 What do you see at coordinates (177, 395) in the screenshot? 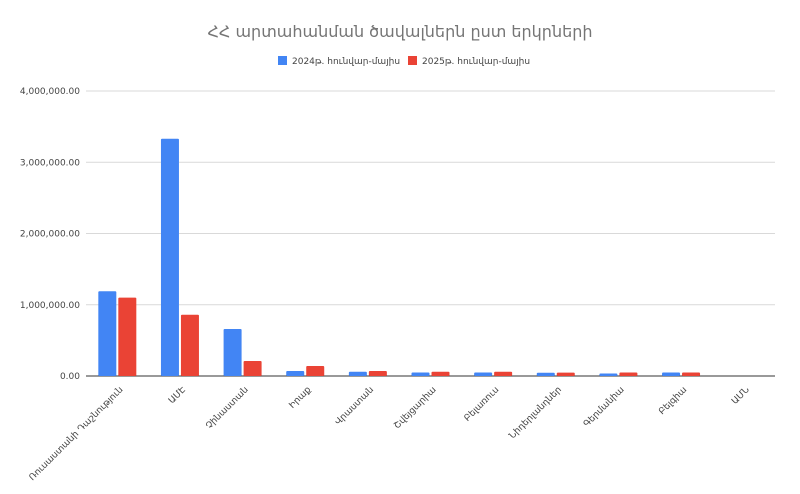
I see `x-tick-label: ԱՄԷ` at bounding box center [177, 395].